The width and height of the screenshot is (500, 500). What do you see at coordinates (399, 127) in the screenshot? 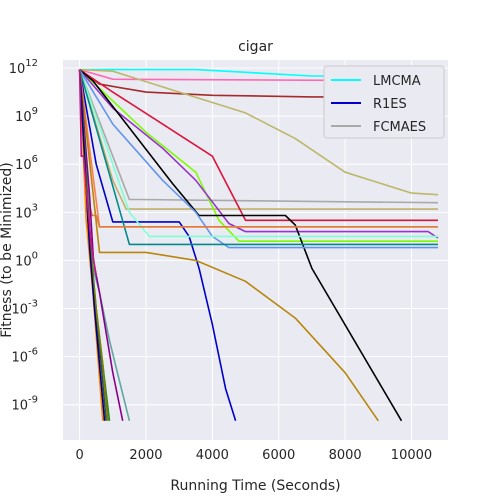
I see `legend-label-fcmaes: FCMAES` at bounding box center [399, 127].